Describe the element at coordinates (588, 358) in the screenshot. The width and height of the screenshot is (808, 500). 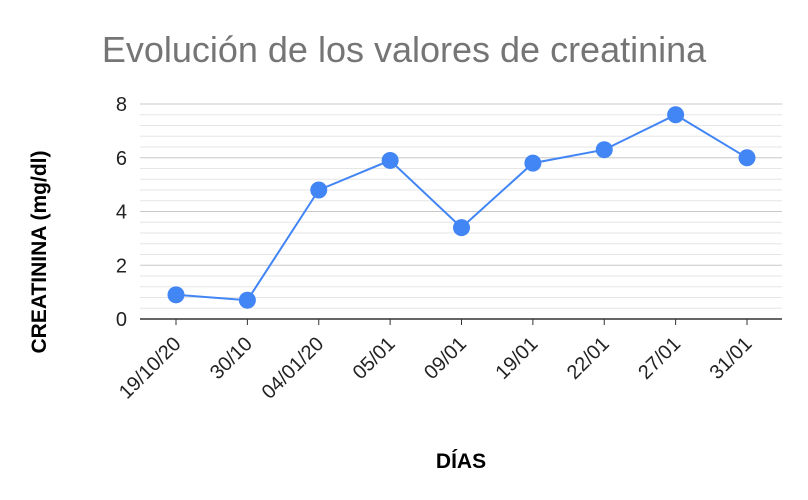
I see `x-tick-label: 22/01` at that location.